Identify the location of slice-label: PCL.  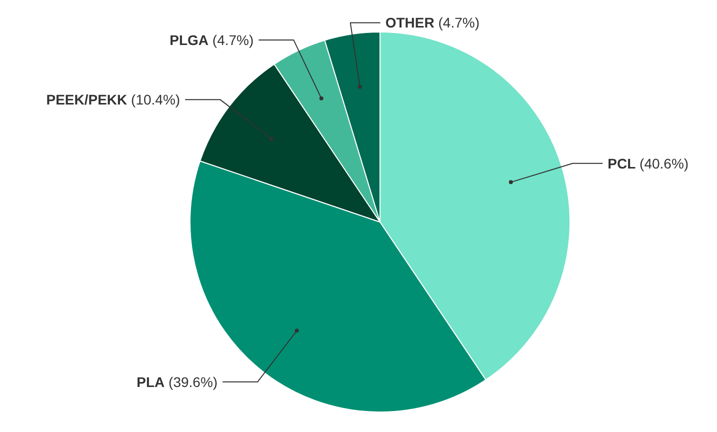
(622, 163).